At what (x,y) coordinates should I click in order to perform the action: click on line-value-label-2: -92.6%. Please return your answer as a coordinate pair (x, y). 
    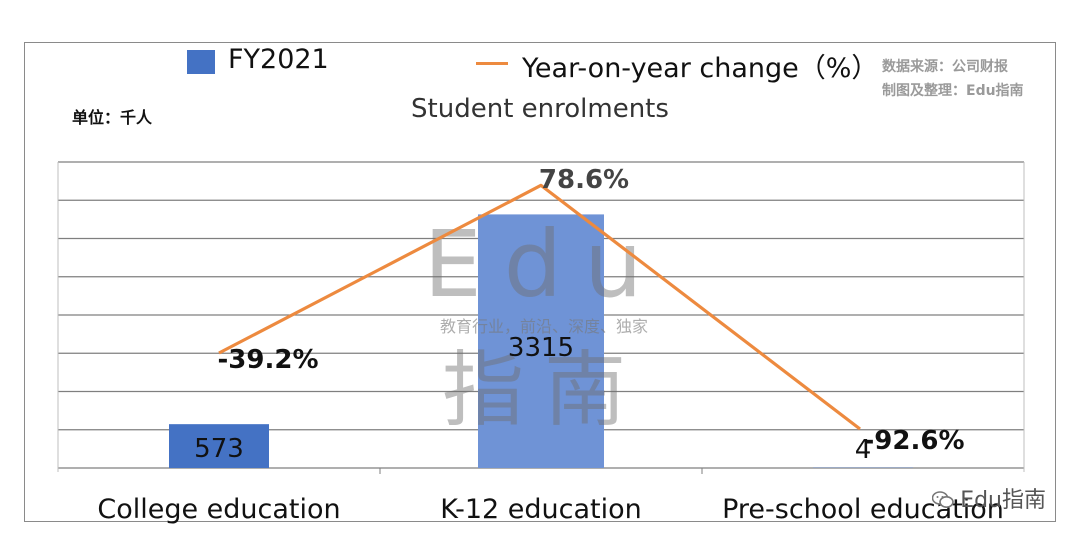
    Looking at the image, I should click on (914, 441).